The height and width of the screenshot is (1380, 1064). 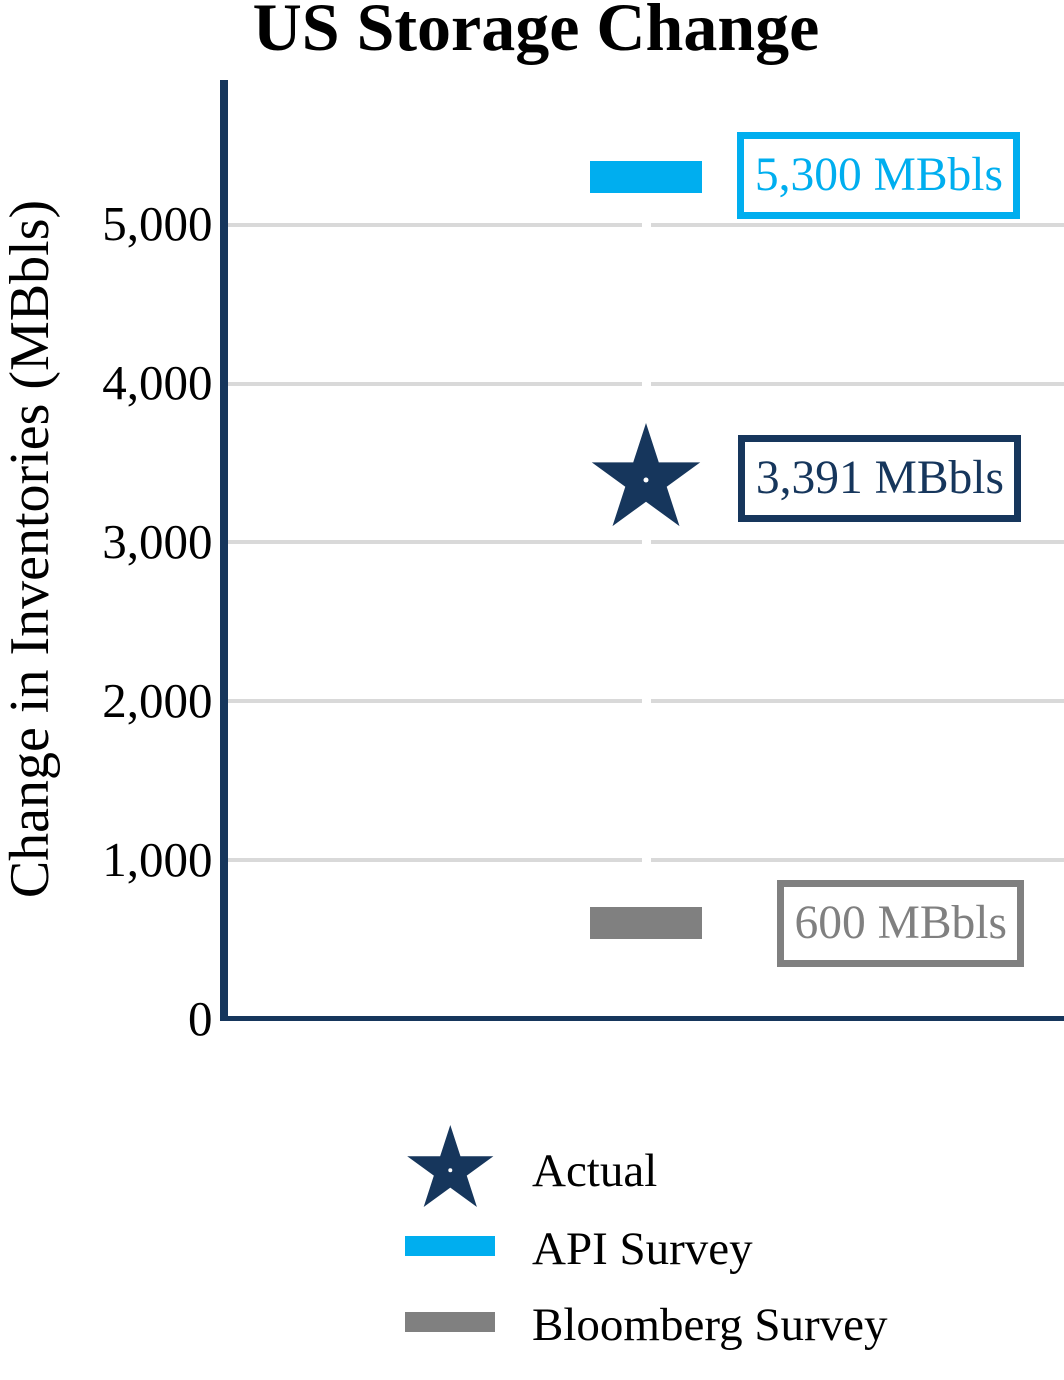 I want to click on api-survey-bar-marker, so click(x=646, y=176).